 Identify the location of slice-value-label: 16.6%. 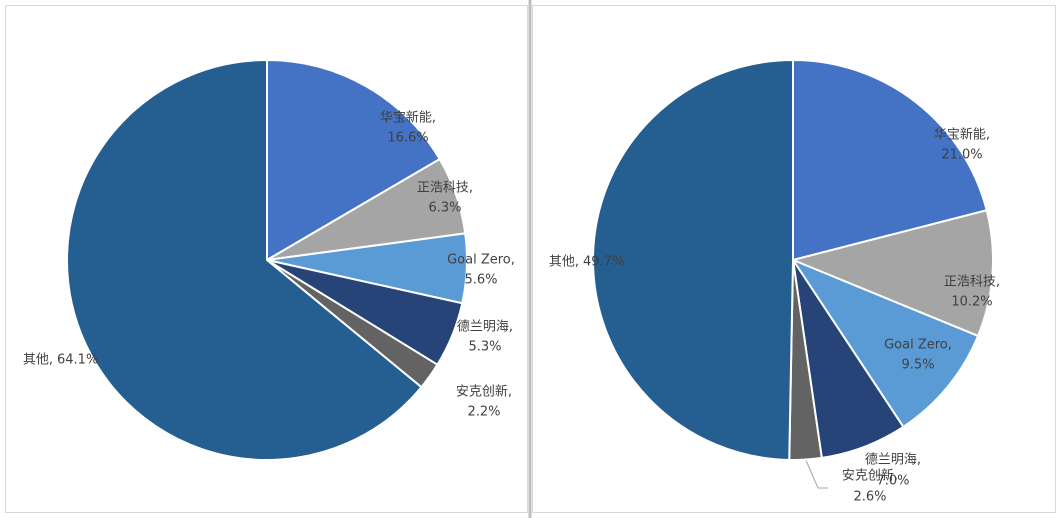
(407, 138).